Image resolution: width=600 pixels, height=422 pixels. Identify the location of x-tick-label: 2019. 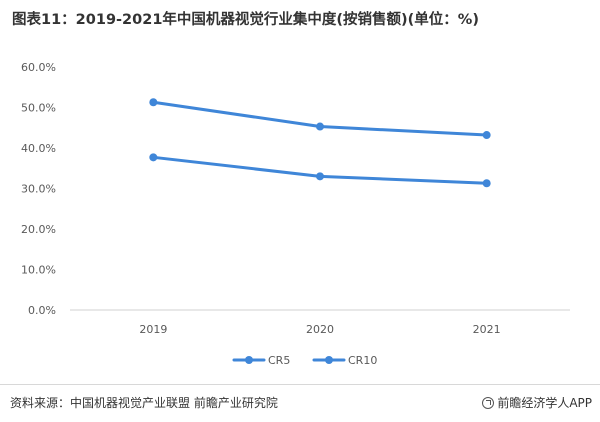
(153, 329).